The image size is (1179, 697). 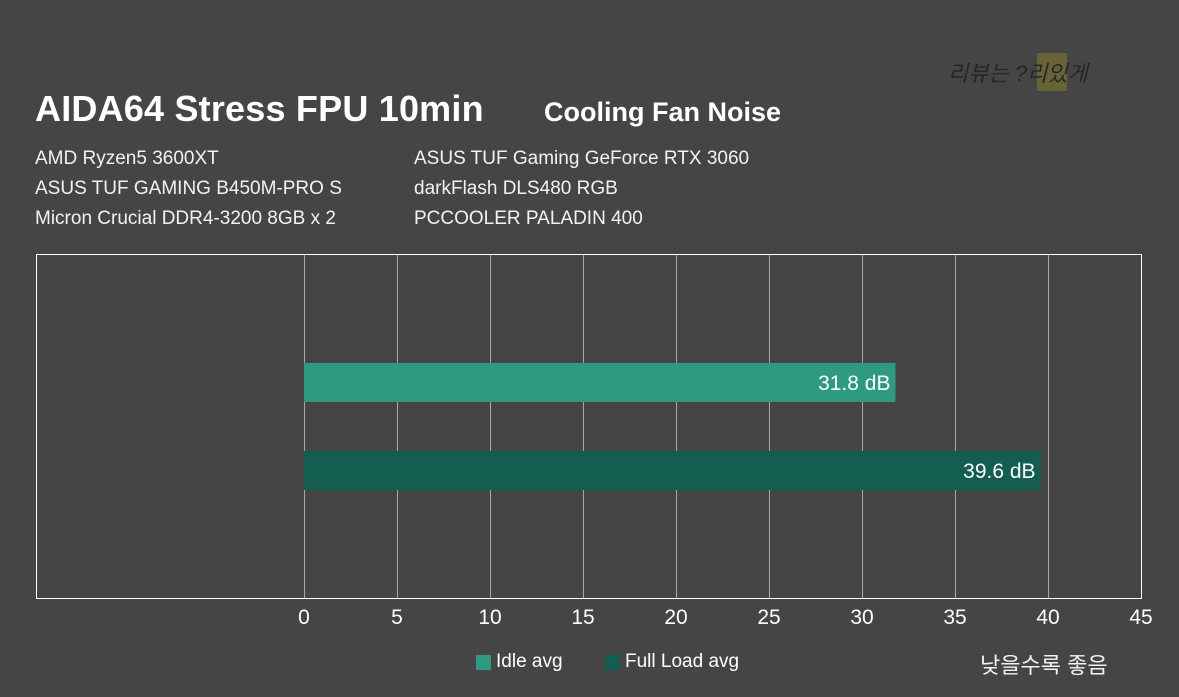 I want to click on x-tick-label: 30, so click(x=861, y=617).